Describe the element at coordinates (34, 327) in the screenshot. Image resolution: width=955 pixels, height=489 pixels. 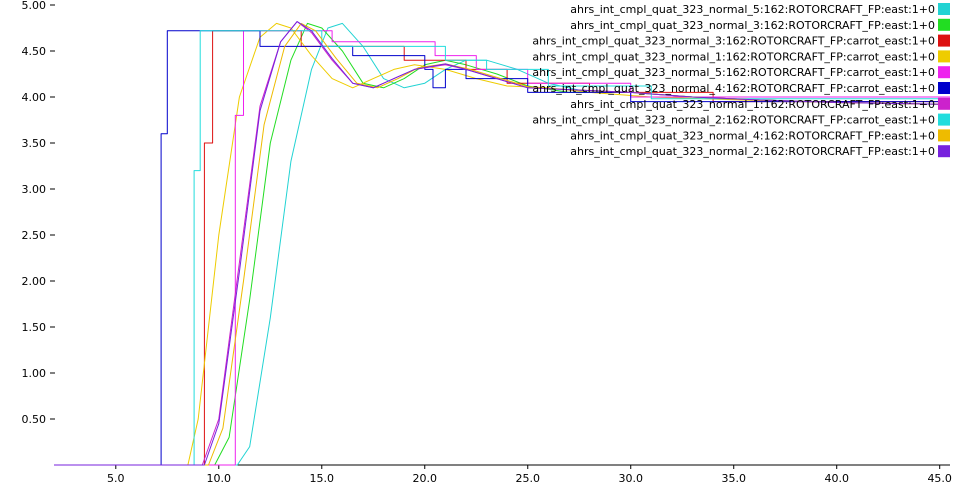
I see `y-tick-label: 1.50` at that location.